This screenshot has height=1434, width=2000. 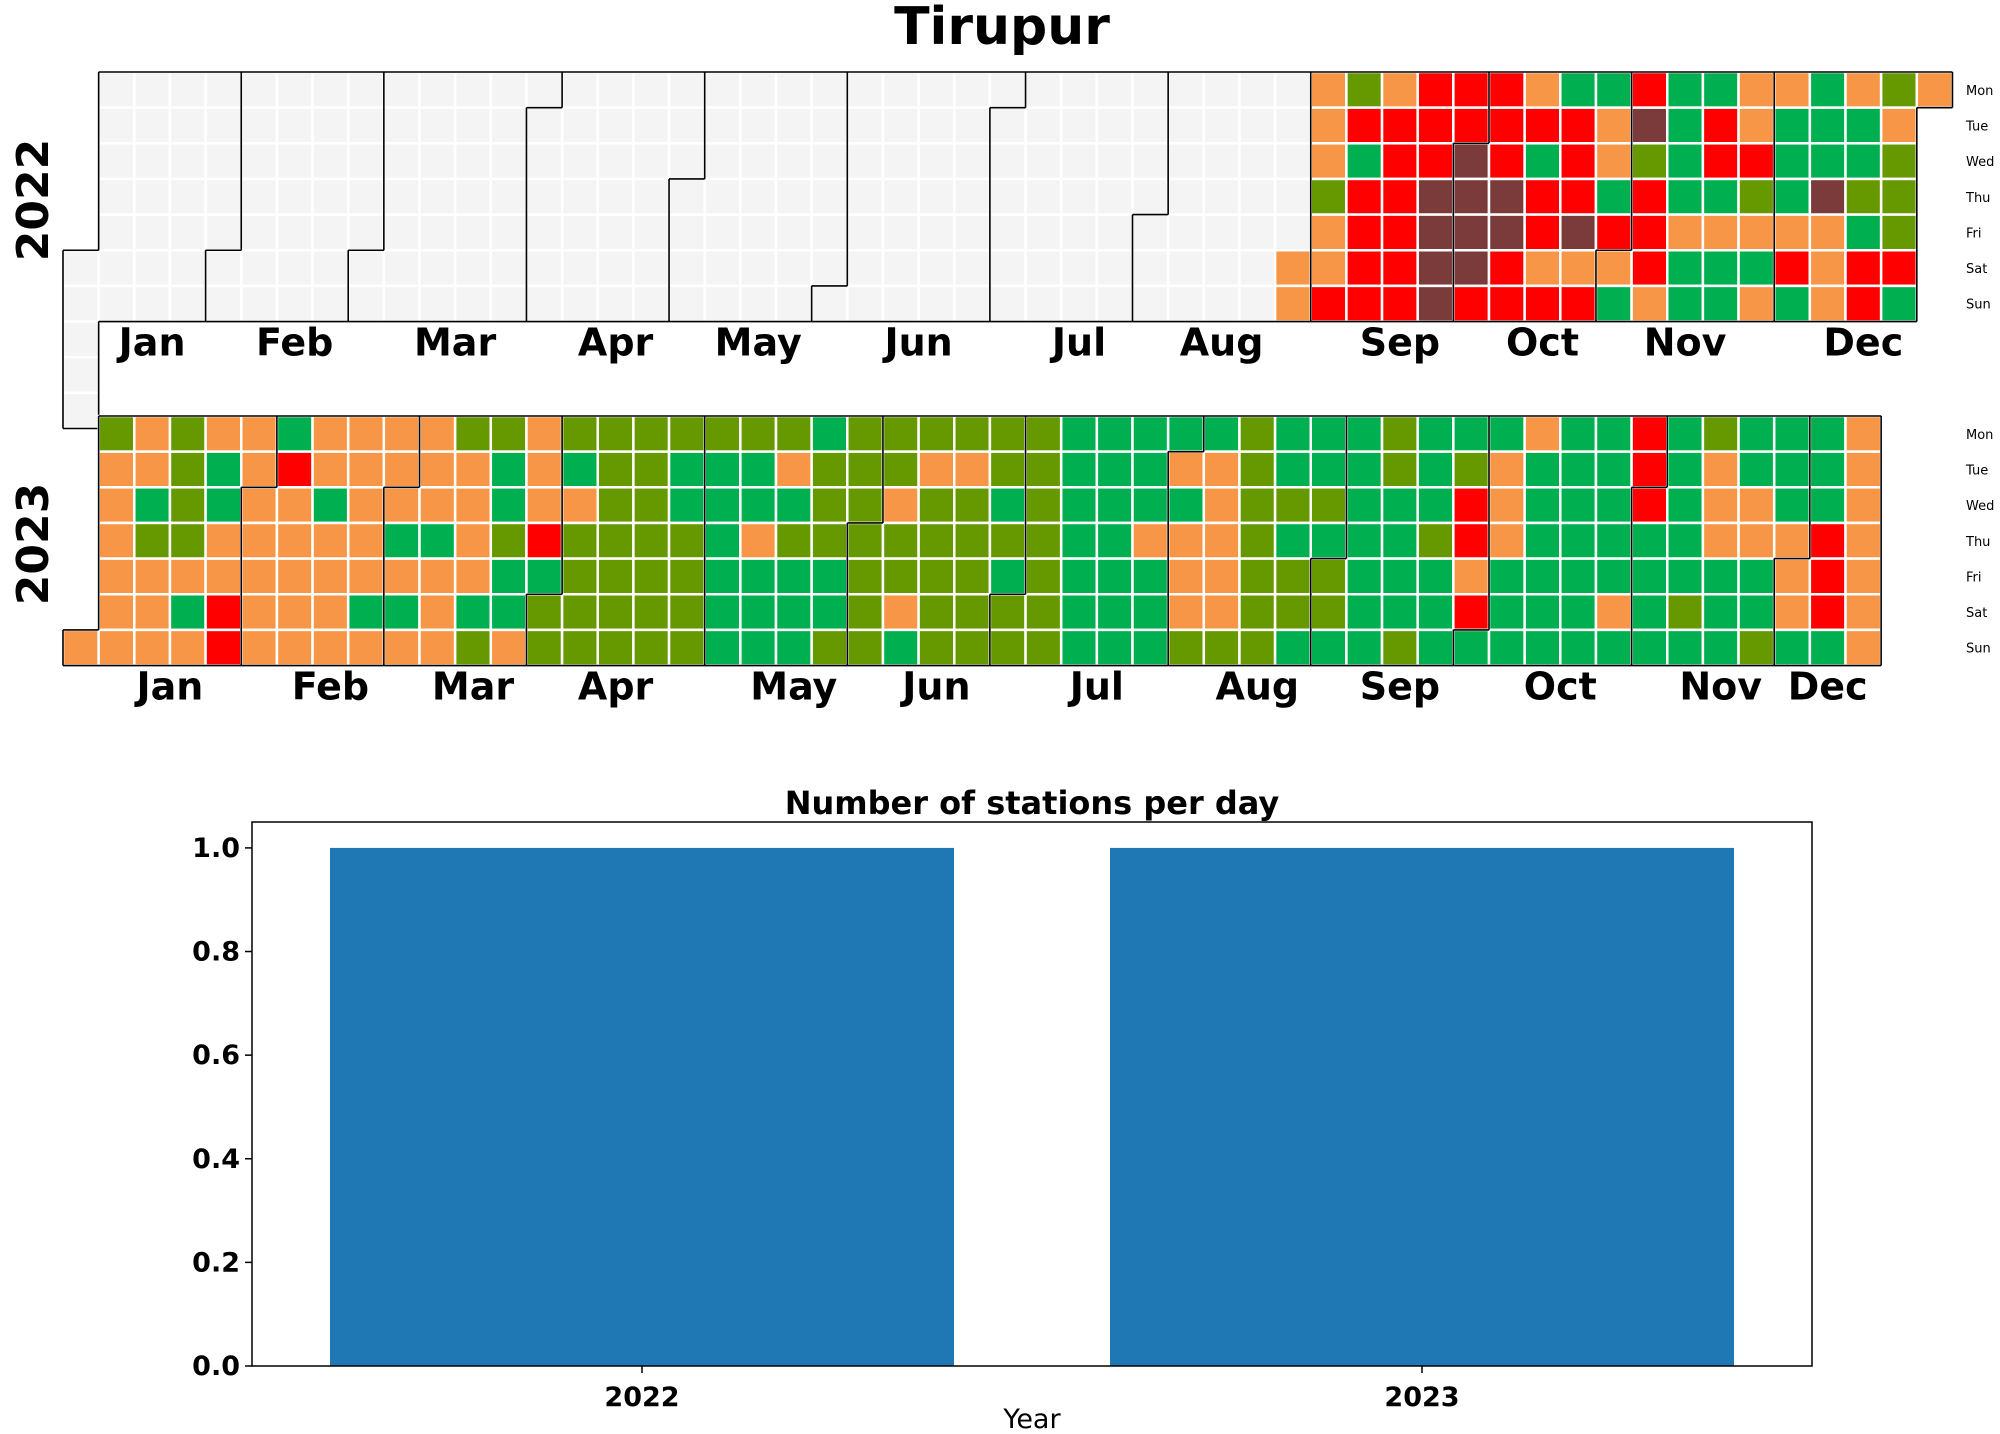 I want to click on weekday-label: Sun, so click(x=1978, y=649).